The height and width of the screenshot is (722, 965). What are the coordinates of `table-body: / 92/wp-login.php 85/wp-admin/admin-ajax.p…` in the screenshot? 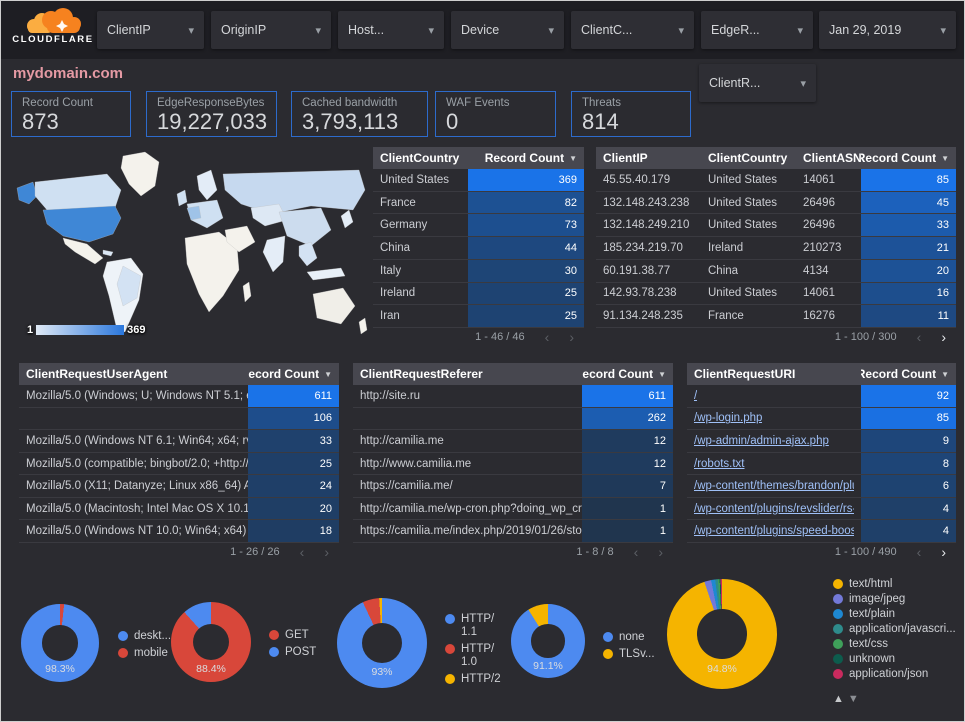 It's located at (821, 464).